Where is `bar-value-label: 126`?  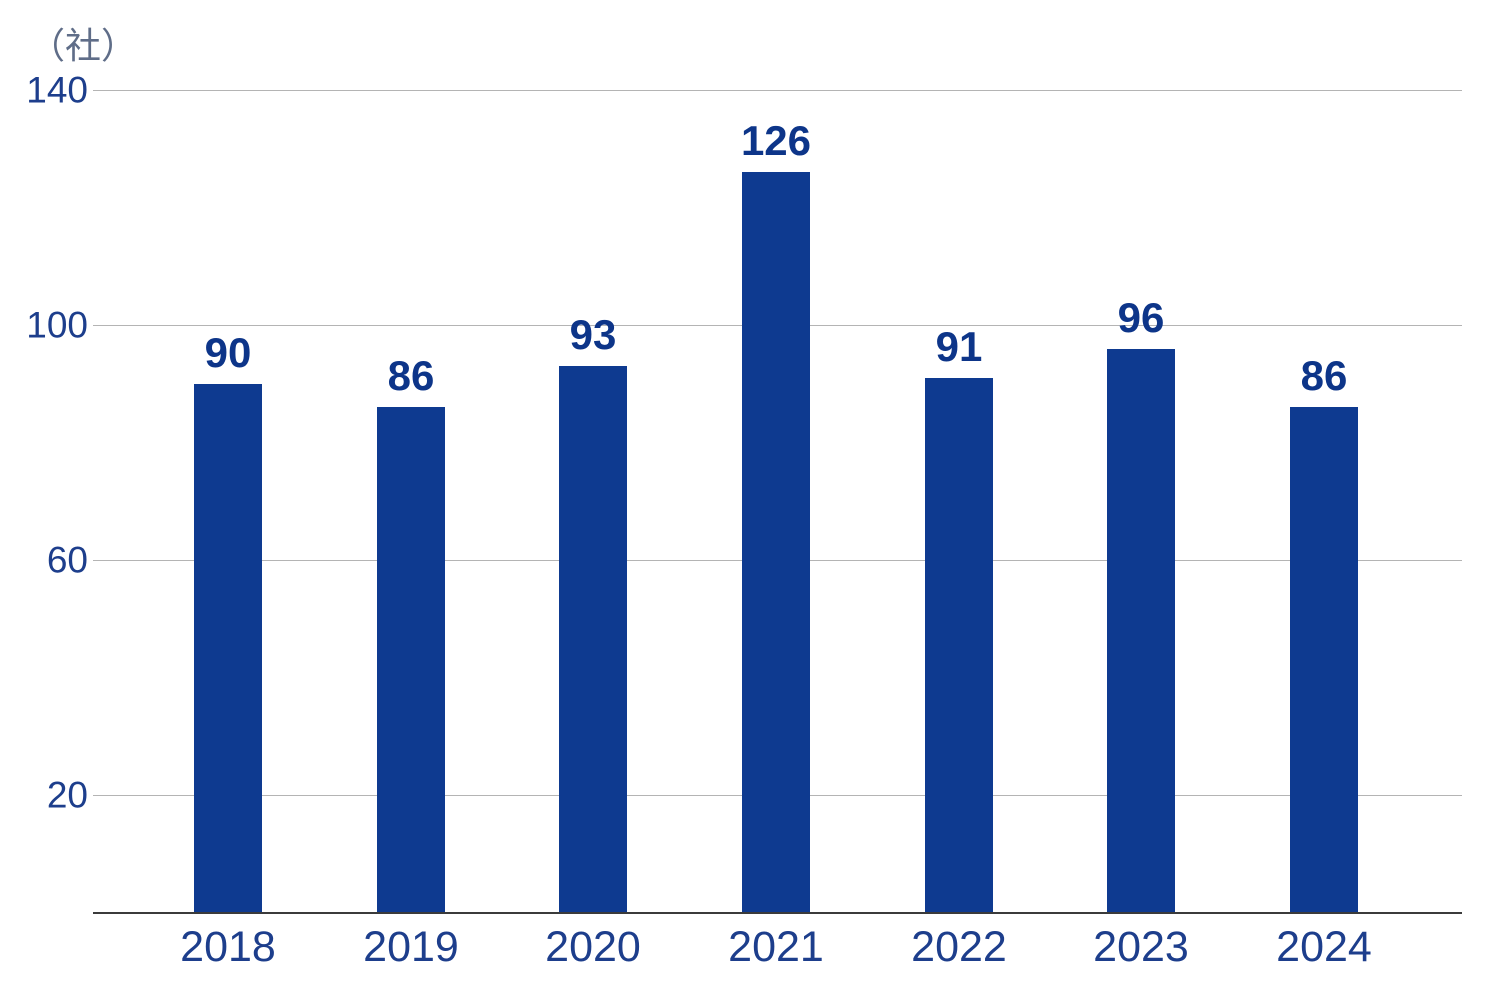
bar-value-label: 126 is located at coordinates (776, 140).